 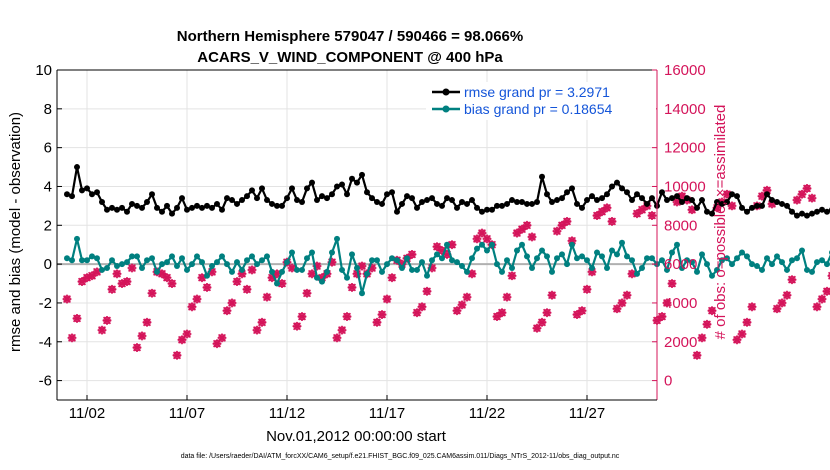 I want to click on y-tick-label: -6, so click(x=45, y=381).